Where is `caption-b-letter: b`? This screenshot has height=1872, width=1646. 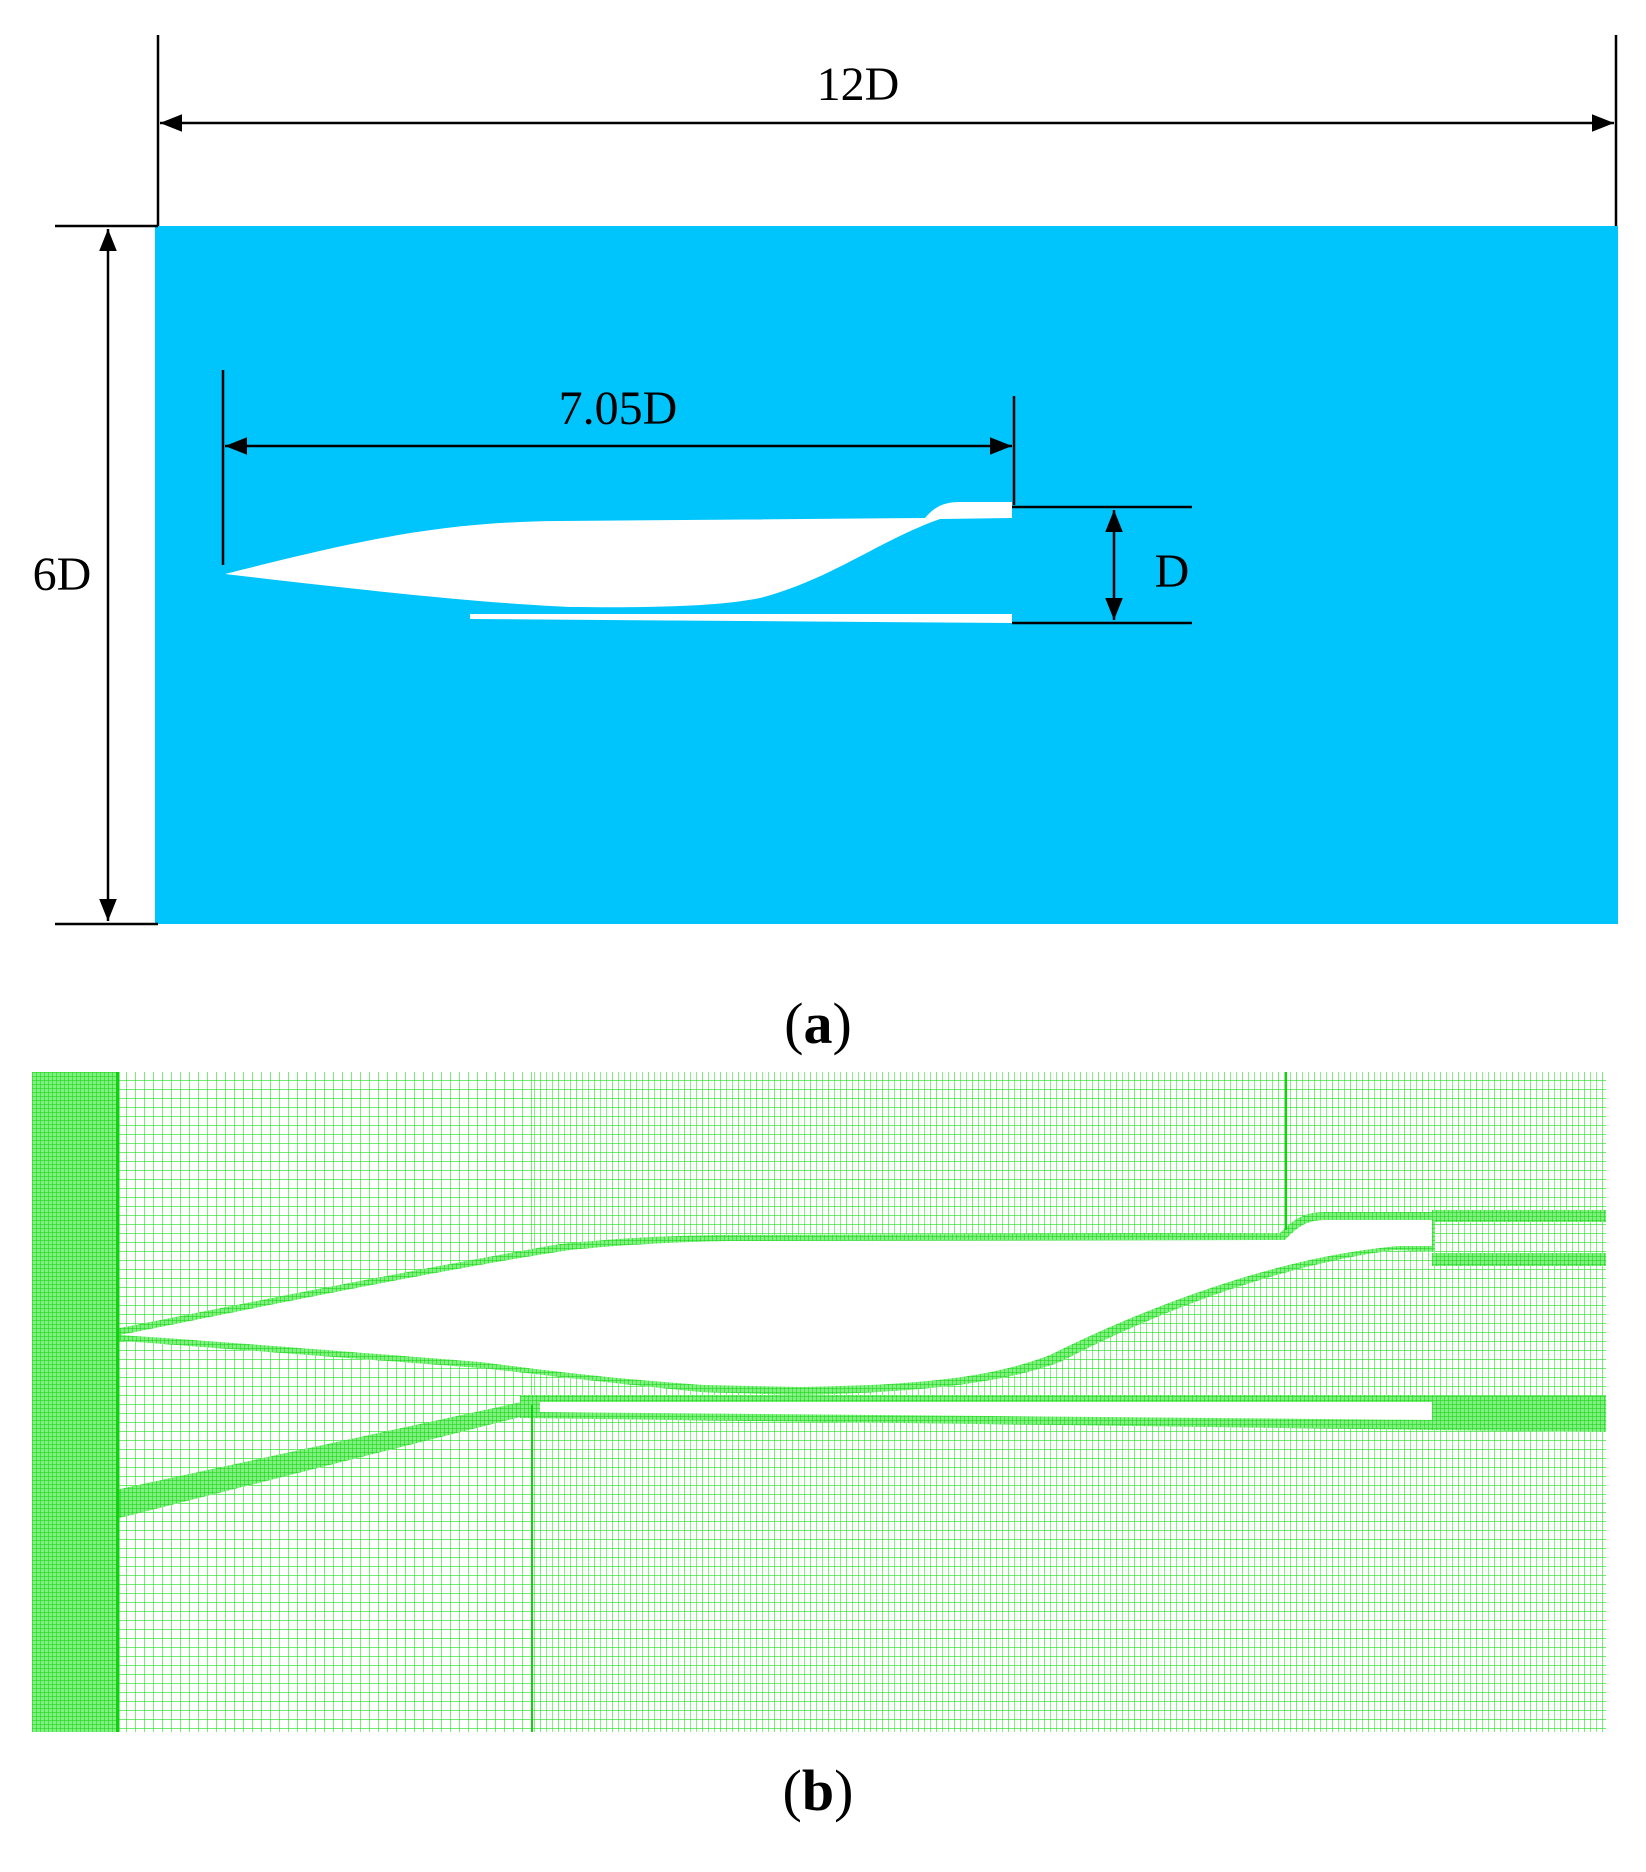 caption-b-letter: b is located at coordinates (818, 1790).